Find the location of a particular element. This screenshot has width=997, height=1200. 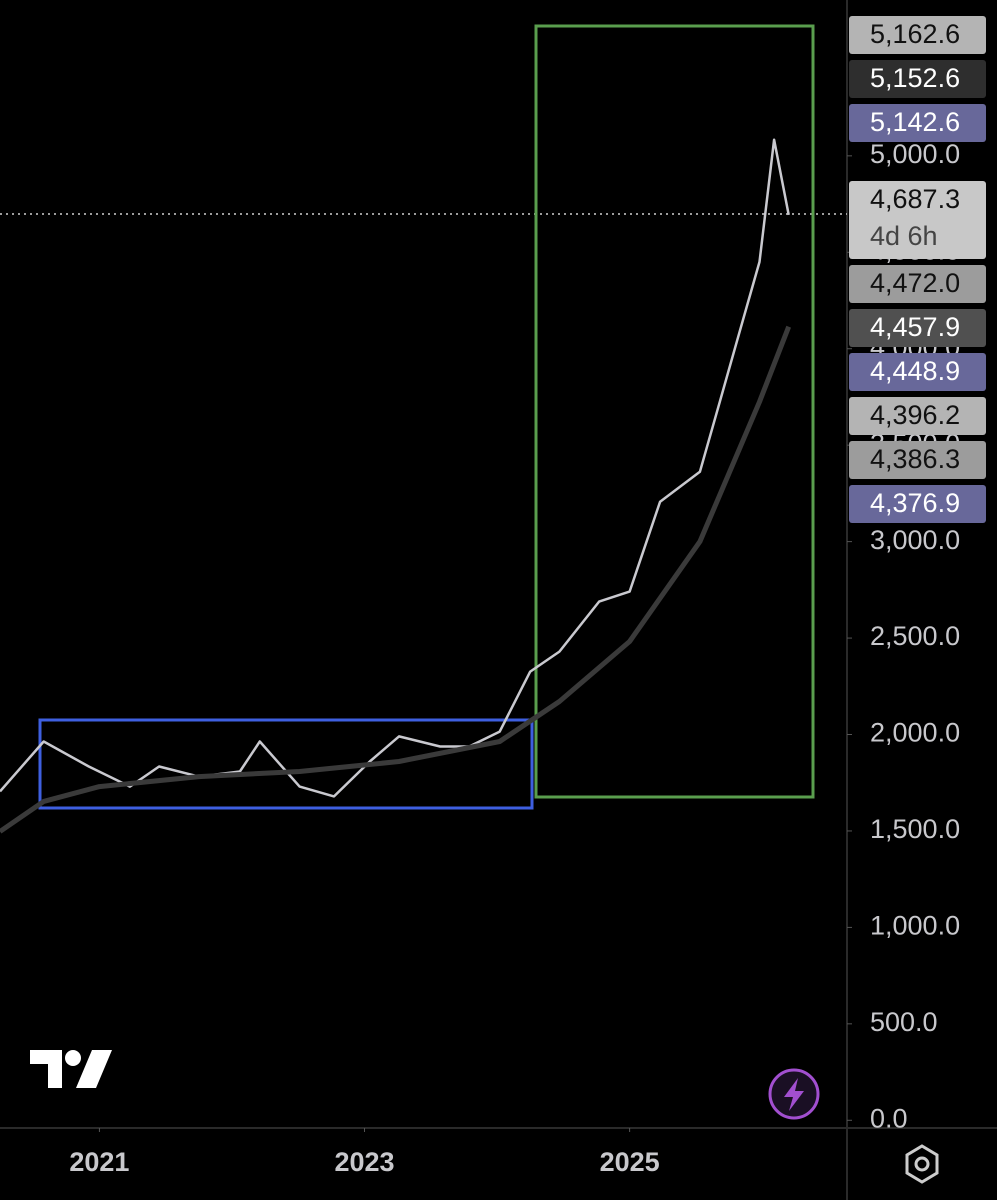

price-label: 4,376.9 is located at coordinates (915, 503).